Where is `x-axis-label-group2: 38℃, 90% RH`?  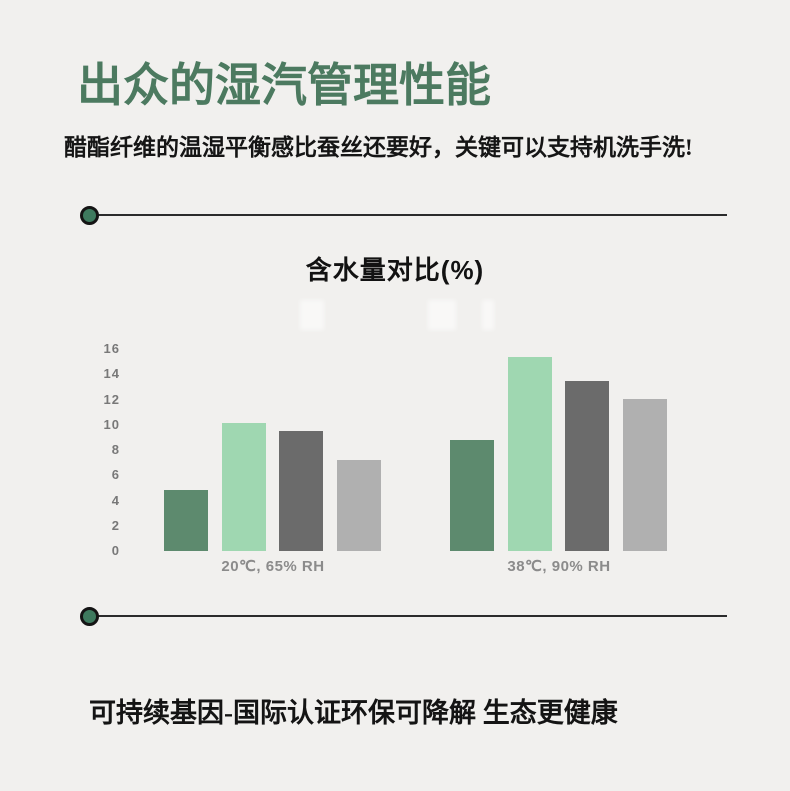 x-axis-label-group2: 38℃, 90% RH is located at coordinates (559, 566).